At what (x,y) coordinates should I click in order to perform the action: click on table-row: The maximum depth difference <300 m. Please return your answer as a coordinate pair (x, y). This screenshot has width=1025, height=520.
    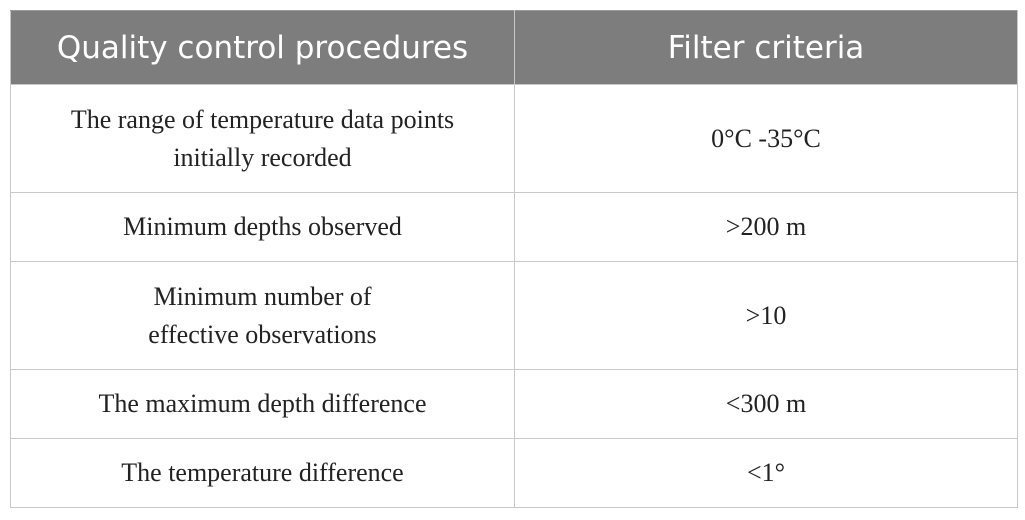
    Looking at the image, I should click on (514, 404).